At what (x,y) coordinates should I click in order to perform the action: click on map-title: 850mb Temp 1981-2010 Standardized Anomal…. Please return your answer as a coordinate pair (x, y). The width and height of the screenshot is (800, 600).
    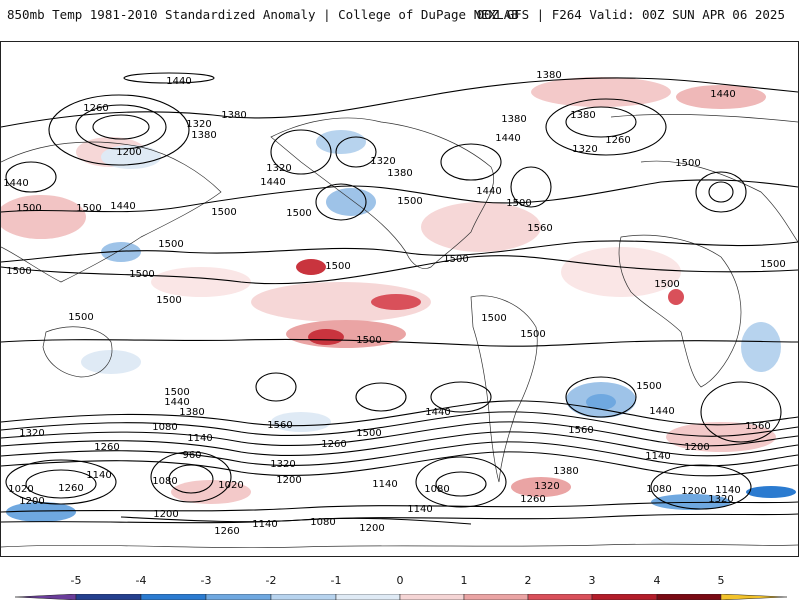
    Looking at the image, I should click on (263, 14).